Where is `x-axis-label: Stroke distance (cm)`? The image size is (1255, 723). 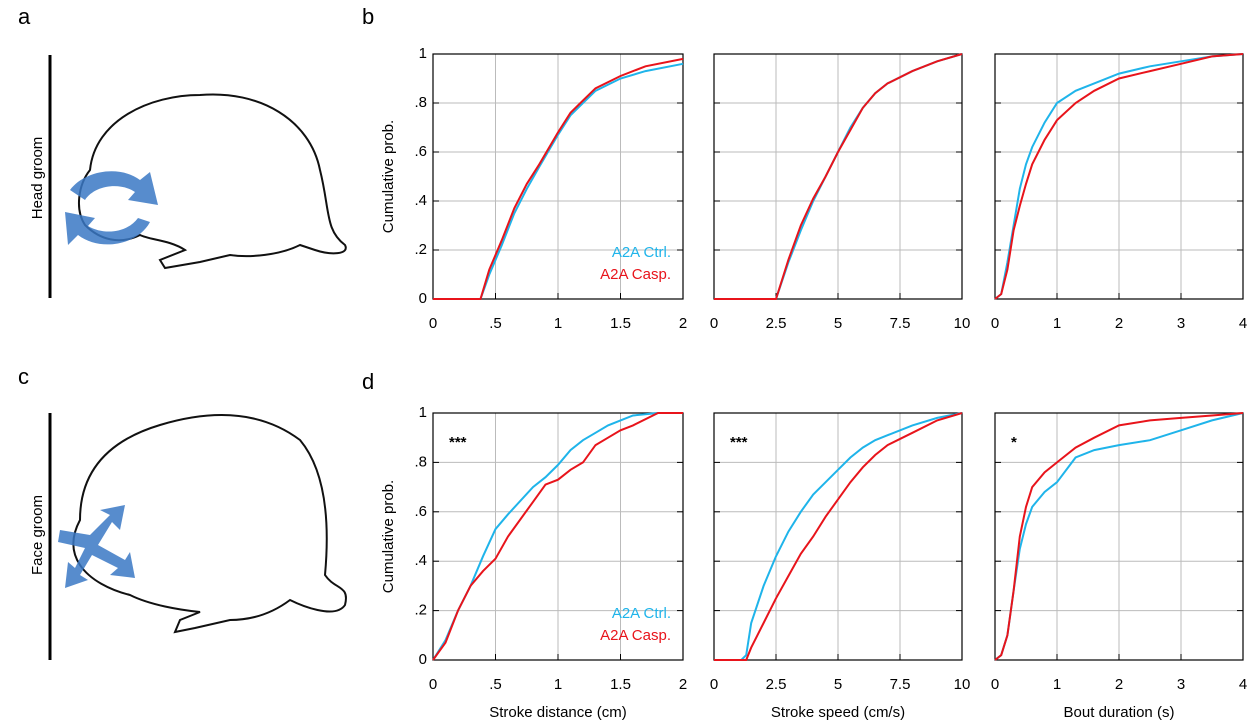
x-axis-label: Stroke distance (cm) is located at coordinates (558, 712).